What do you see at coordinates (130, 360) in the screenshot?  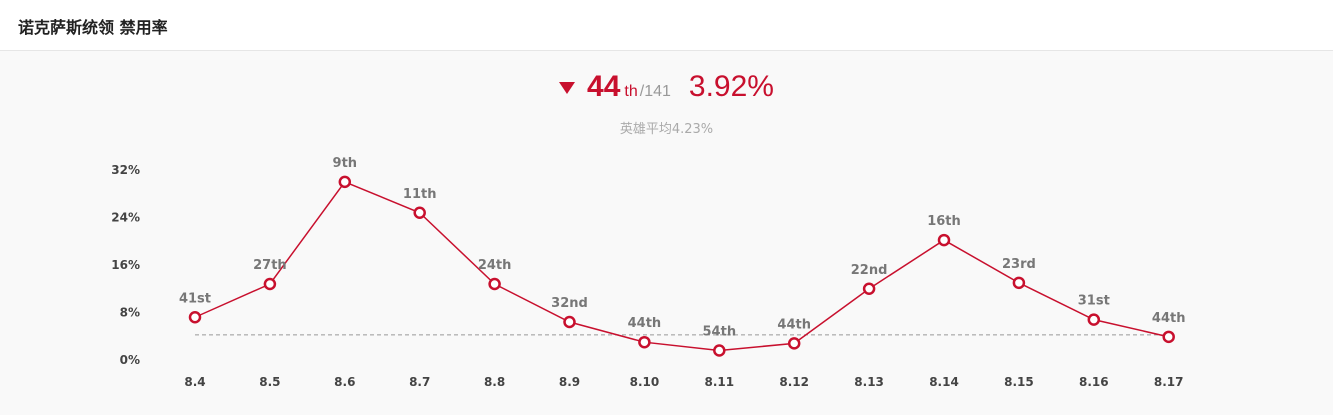 I see `y-tick-label: 0%` at bounding box center [130, 360].